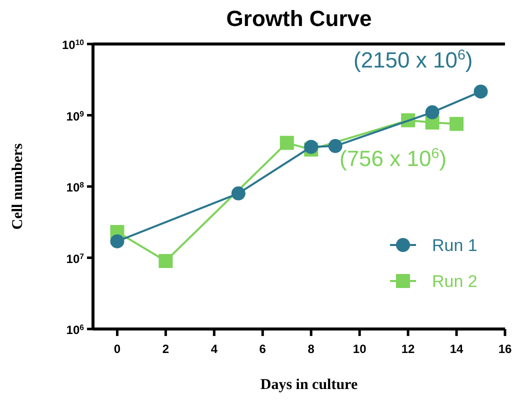 The image size is (521, 400). I want to click on x-tick-label: 6, so click(262, 349).